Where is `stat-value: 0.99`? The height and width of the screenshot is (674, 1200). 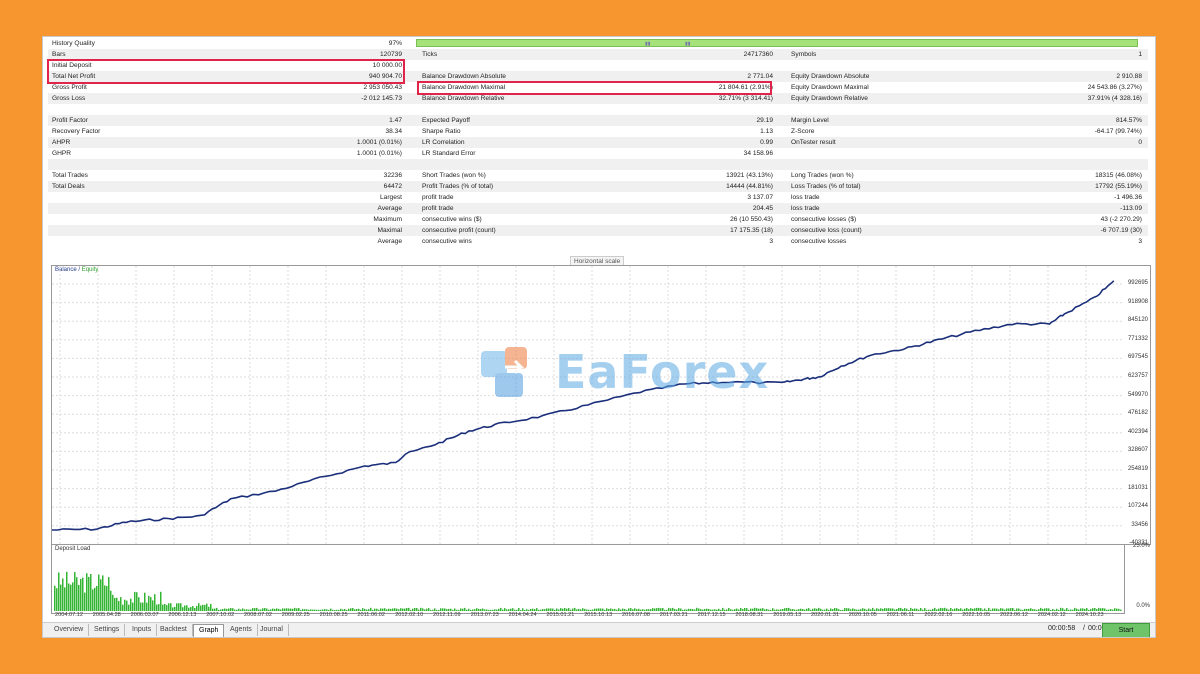 stat-value: 0.99 is located at coordinates (766, 142).